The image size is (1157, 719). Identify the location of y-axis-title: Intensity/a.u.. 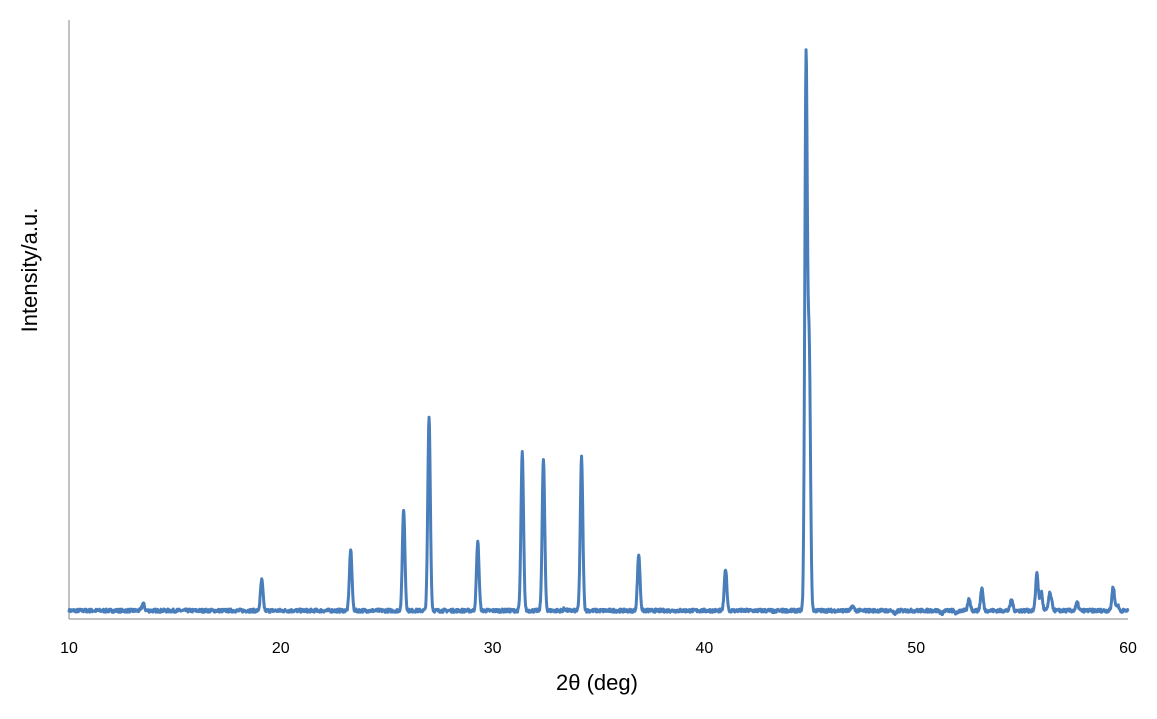
(29, 270).